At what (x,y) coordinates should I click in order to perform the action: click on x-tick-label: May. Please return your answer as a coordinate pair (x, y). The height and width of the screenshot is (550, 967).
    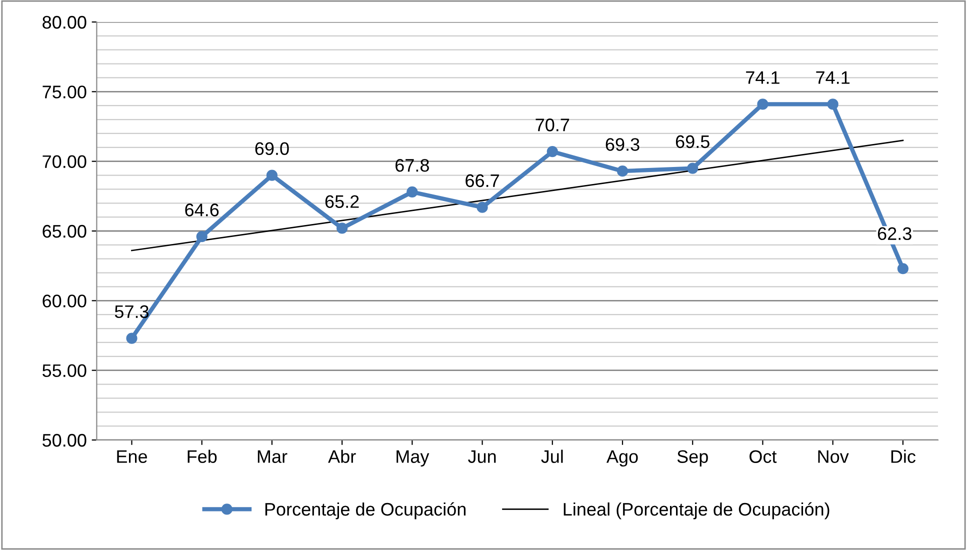
    Looking at the image, I should click on (413, 458).